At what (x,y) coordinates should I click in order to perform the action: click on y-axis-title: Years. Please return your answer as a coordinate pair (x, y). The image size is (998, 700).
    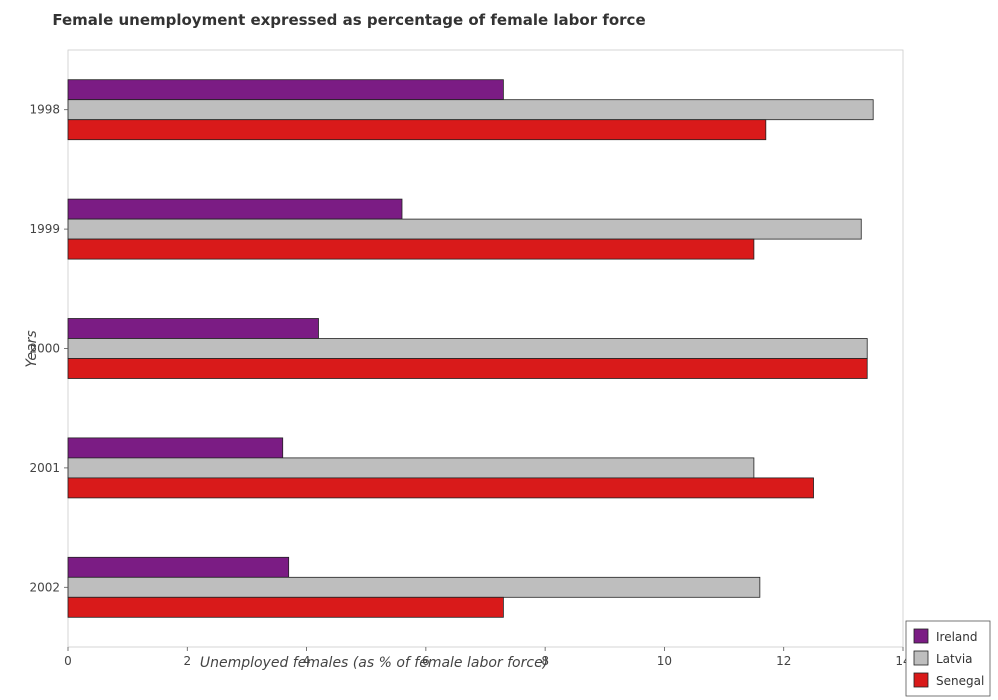
    Looking at the image, I should click on (32, 348).